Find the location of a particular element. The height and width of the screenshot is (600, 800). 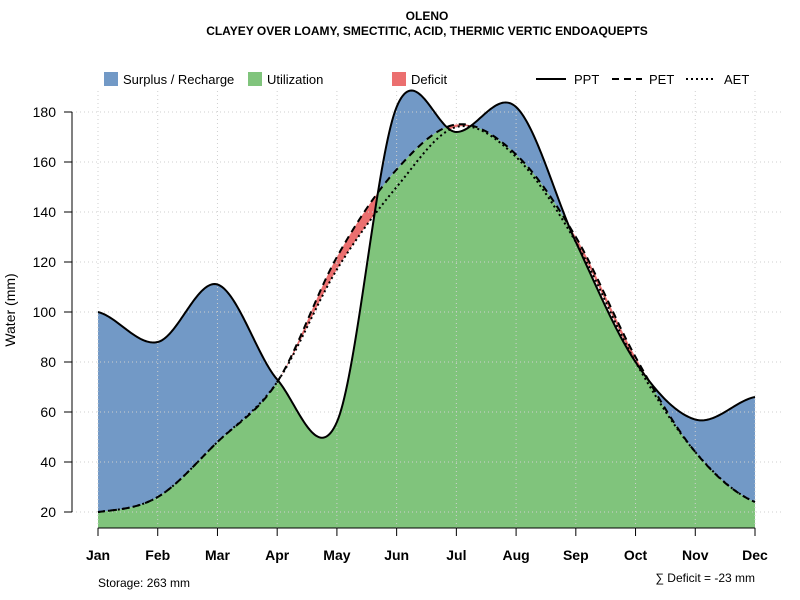

x-tick-label: Mar is located at coordinates (217, 555).